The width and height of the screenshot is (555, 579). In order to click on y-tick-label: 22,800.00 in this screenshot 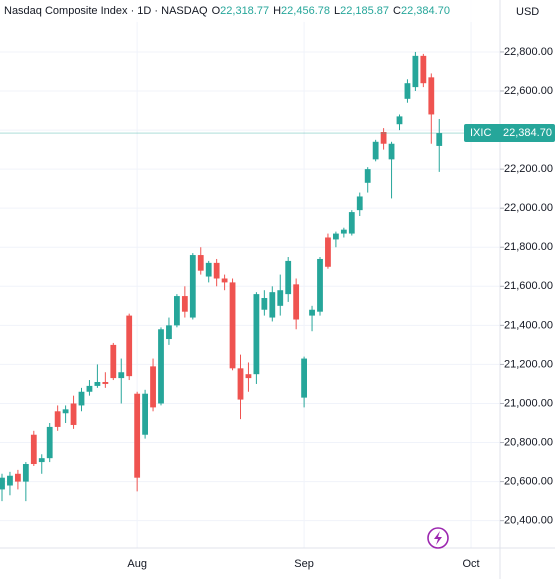, I will do `click(528, 52)`.